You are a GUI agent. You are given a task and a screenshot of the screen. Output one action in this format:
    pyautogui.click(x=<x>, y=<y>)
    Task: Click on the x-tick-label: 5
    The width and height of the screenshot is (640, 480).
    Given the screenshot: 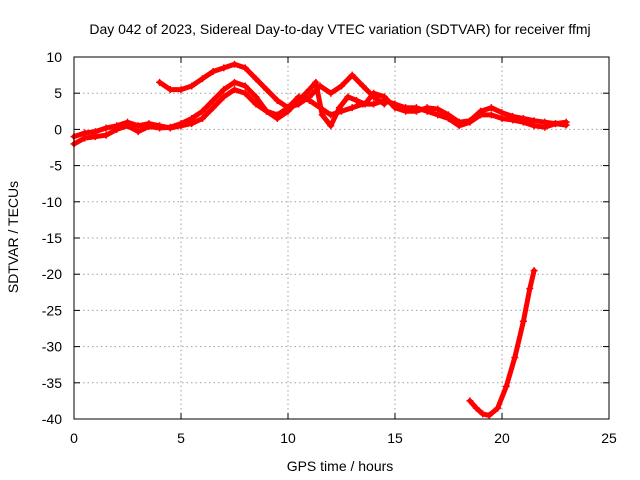 What is the action you would take?
    pyautogui.click(x=181, y=438)
    